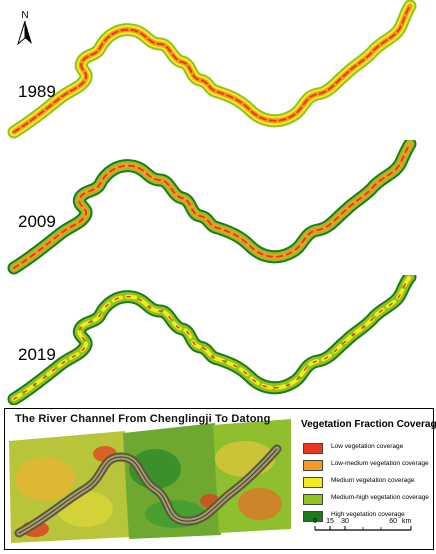 The height and width of the screenshot is (554, 436). I want to click on legend-label-medium: Medium vegetation coverage, so click(373, 480).